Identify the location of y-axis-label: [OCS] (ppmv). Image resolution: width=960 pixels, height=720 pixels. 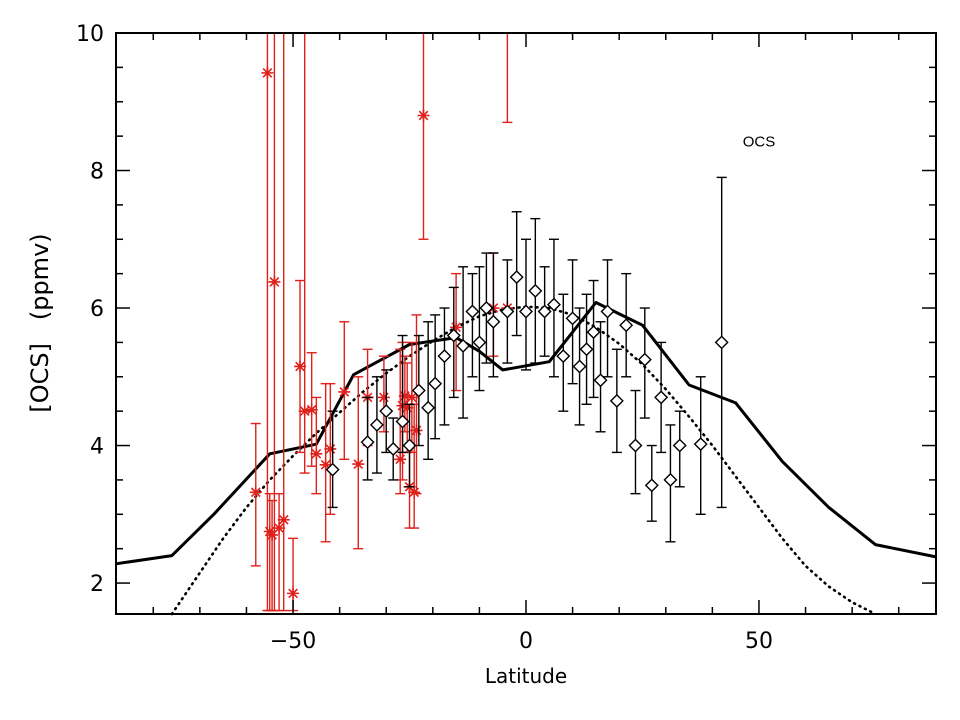
(40, 322).